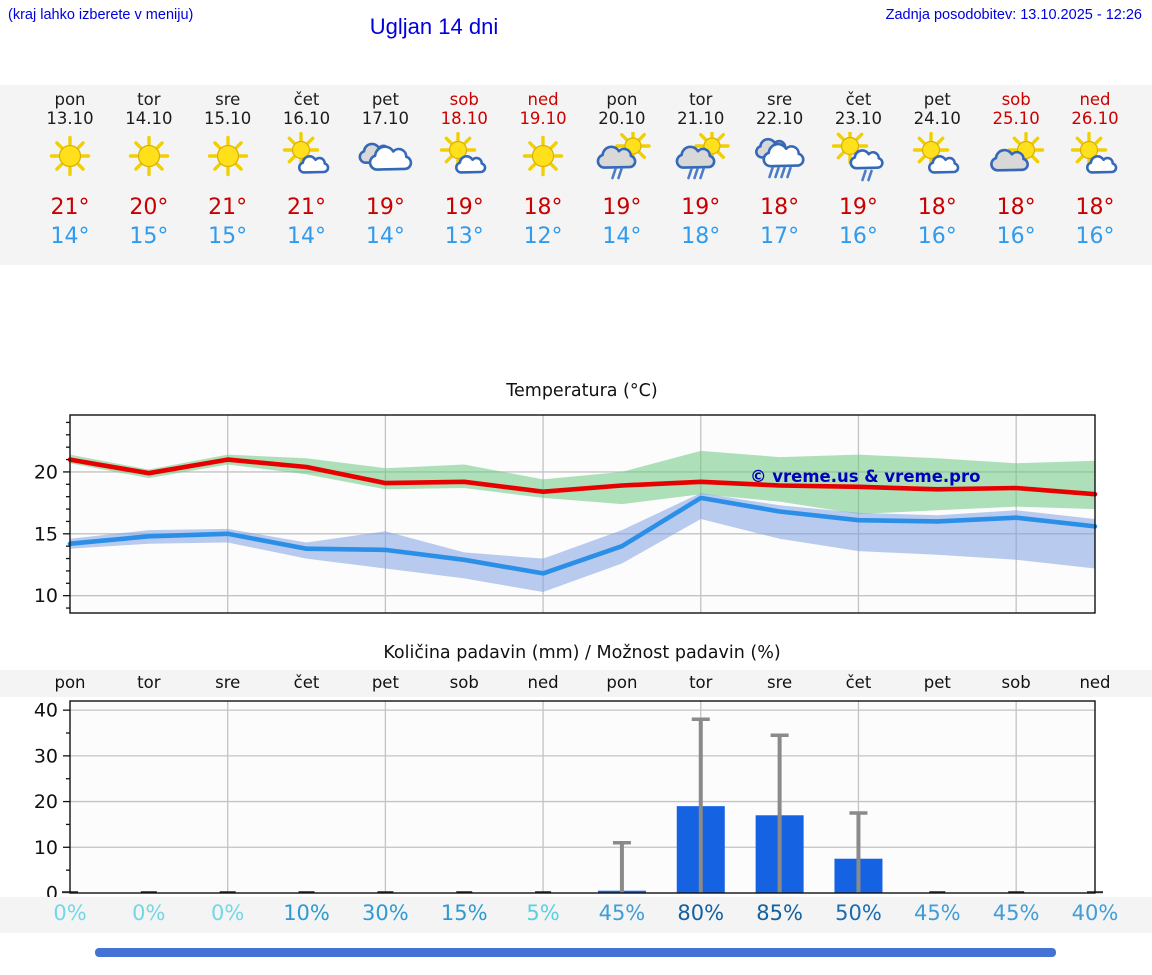 This screenshot has width=1152, height=975. I want to click on page-title: Ugljan 14 dni, so click(434, 26).